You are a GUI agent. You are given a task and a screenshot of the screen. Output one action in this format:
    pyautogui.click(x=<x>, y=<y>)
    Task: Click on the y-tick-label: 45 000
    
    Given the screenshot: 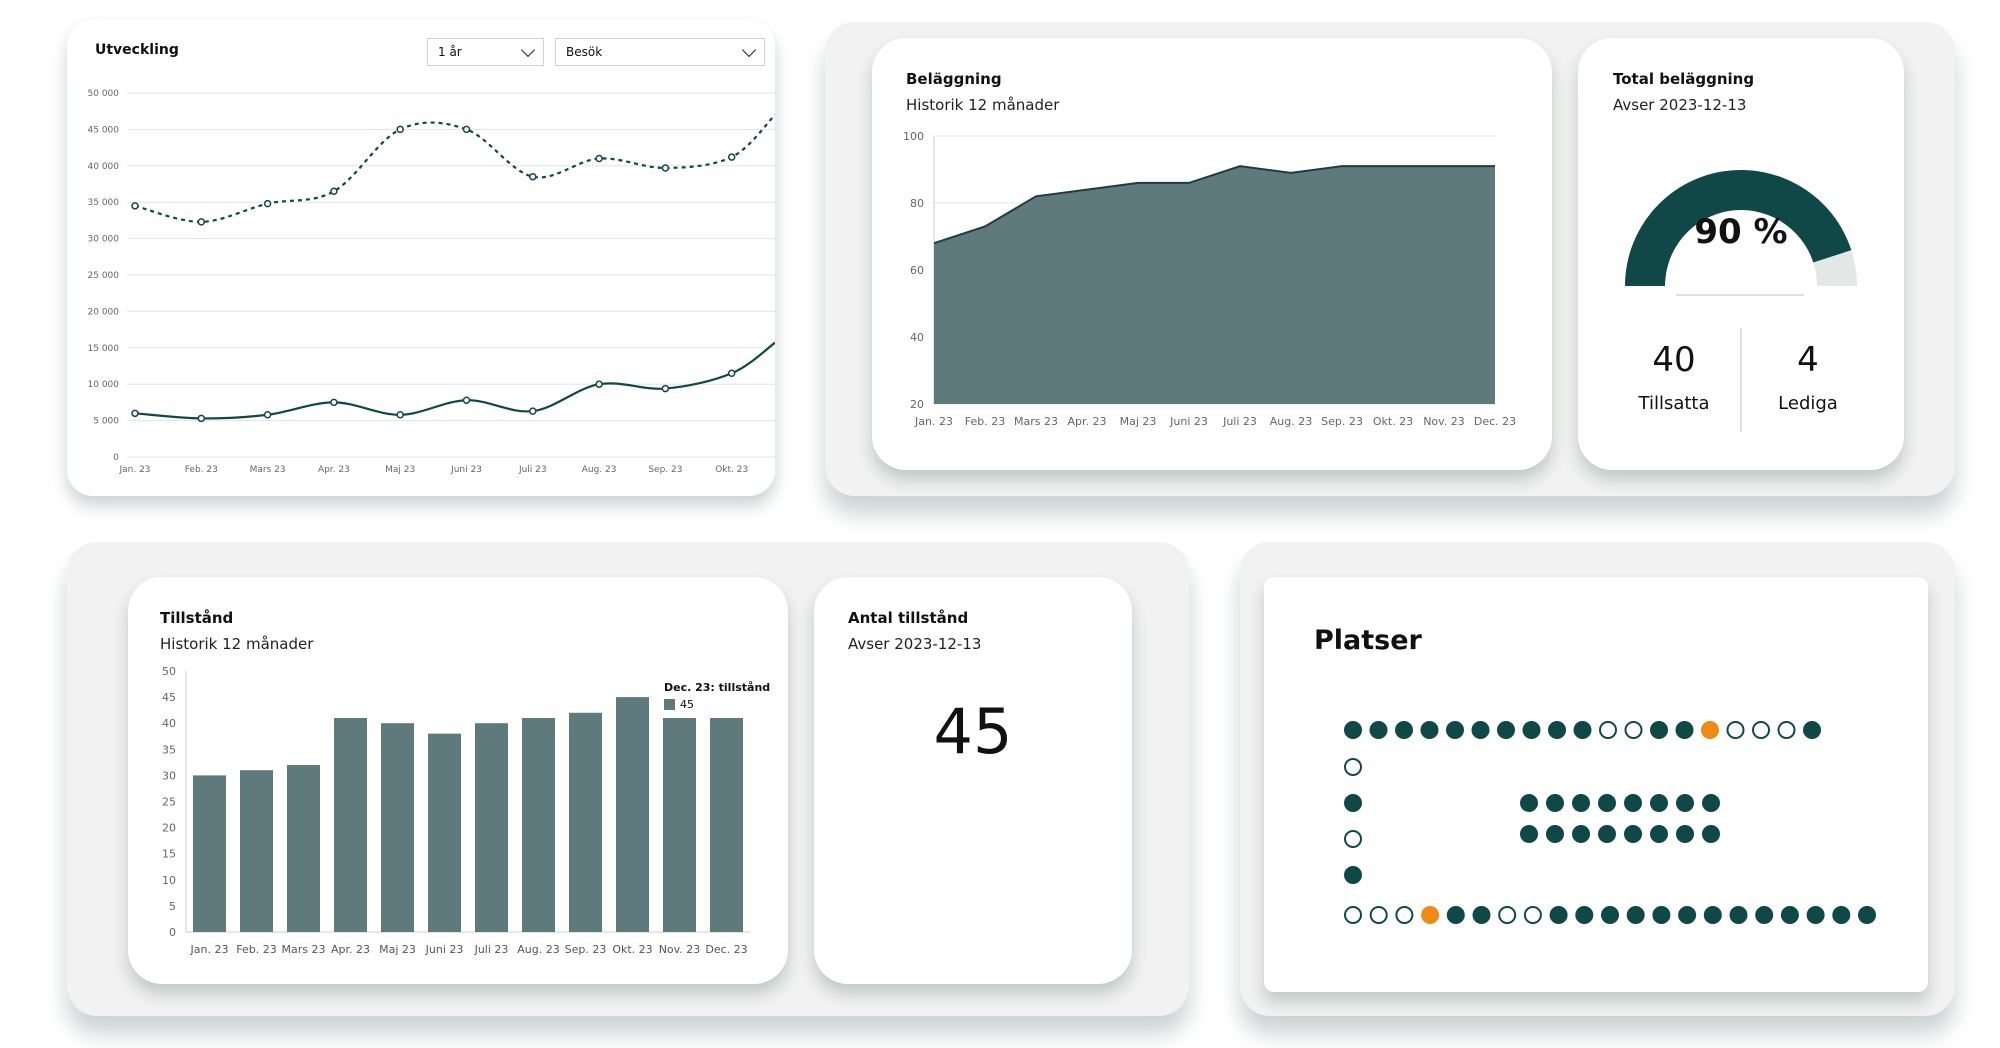 What is the action you would take?
    pyautogui.click(x=104, y=130)
    